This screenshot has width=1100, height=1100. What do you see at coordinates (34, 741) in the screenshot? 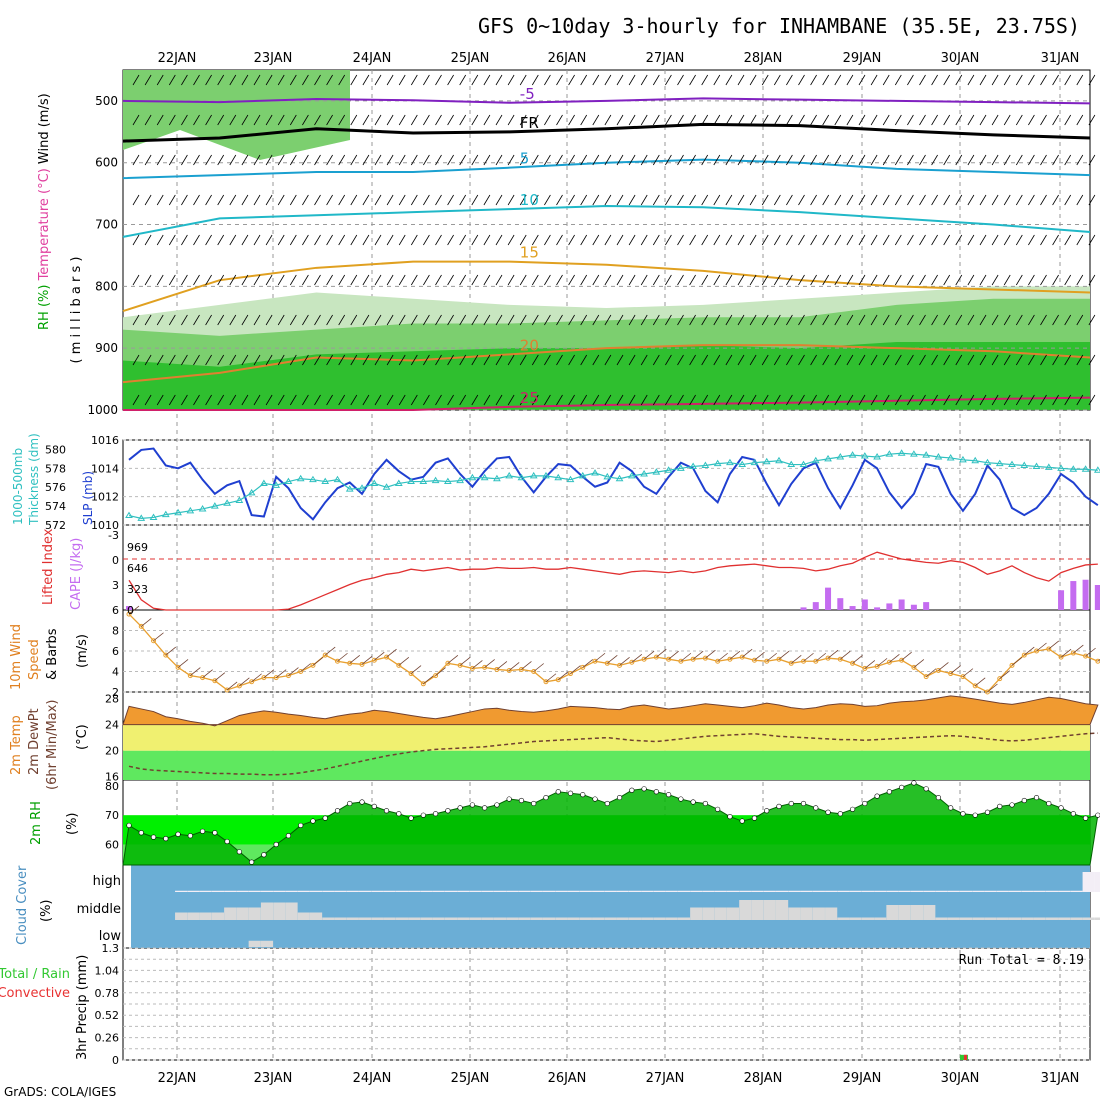
I see `temp-ylabel-2: 2m DewPt` at bounding box center [34, 741].